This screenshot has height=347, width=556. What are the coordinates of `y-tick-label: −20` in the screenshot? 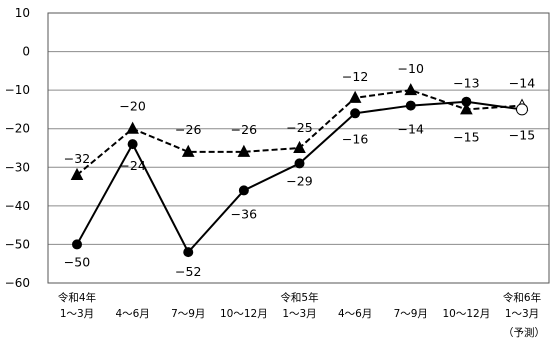 It's located at (17, 129).